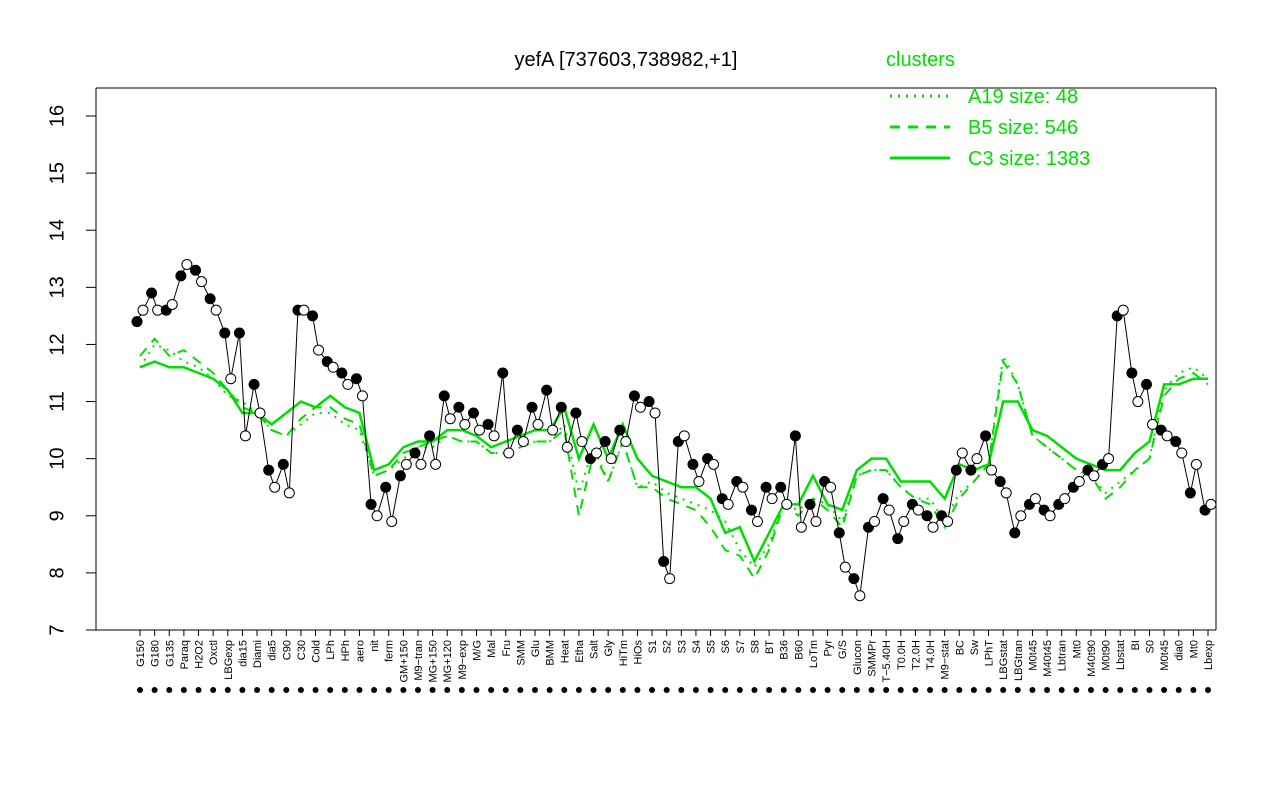 This screenshot has height=800, width=1280. I want to click on x-tick-label: G/S, so click(843, 649).